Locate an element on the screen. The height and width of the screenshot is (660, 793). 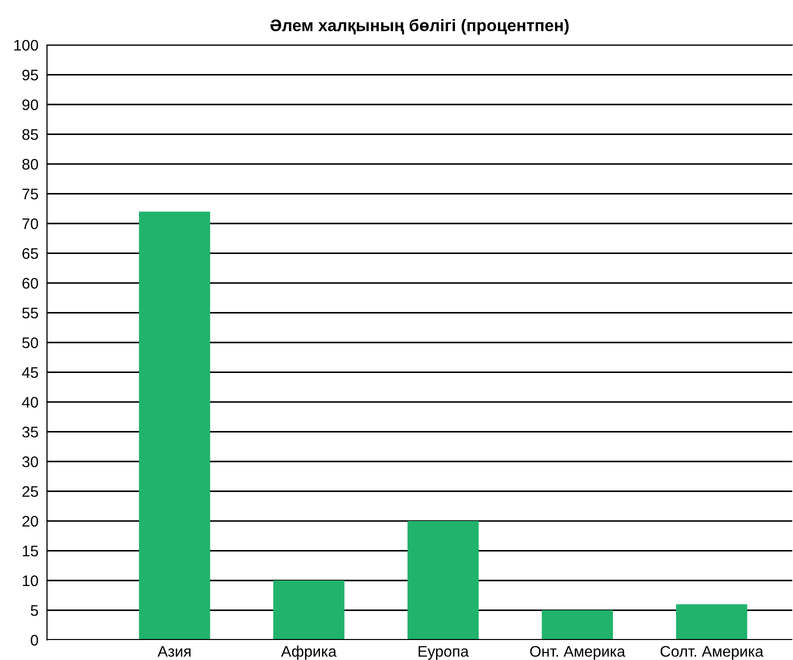
y-tick-label: 30 is located at coordinates (30, 462).